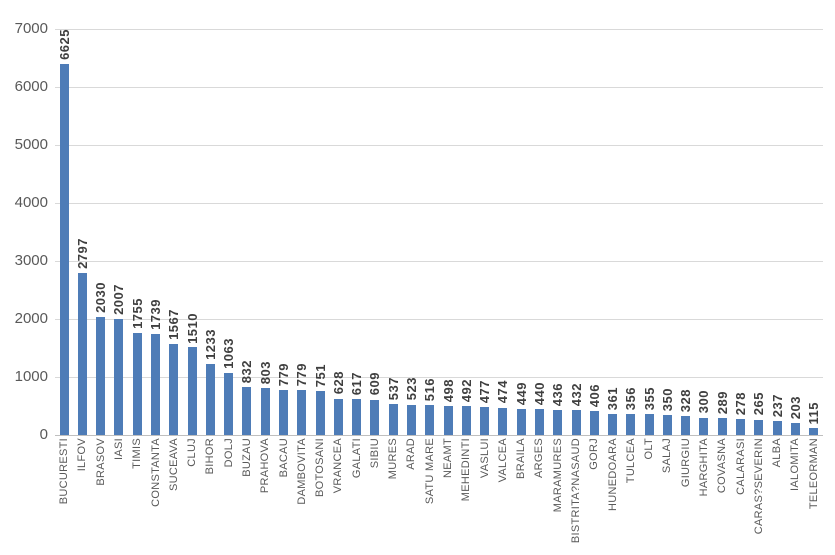  What do you see at coordinates (101, 298) in the screenshot?
I see `value-label: 2030` at bounding box center [101, 298].